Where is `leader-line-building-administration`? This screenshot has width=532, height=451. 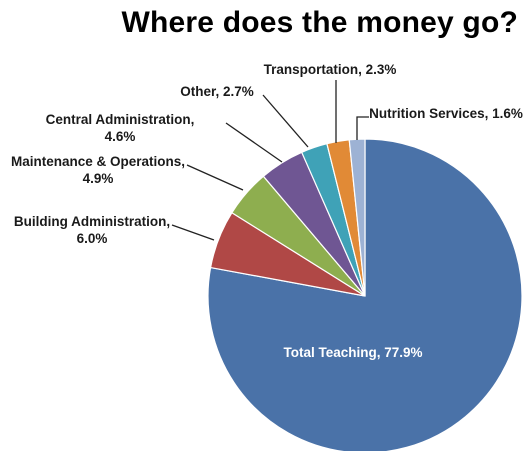
leader-line-building-administration is located at coordinates (193, 232).